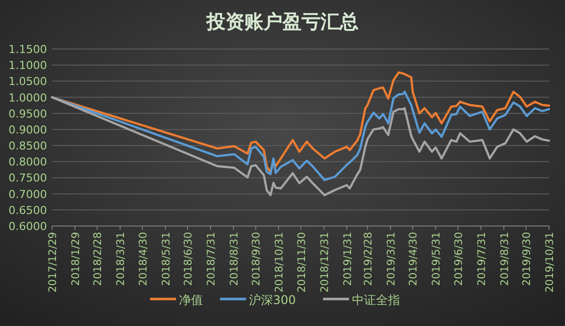 This screenshot has height=326, width=565. What do you see at coordinates (414, 259) in the screenshot?
I see `x-tick-label: 2019/4/30` at bounding box center [414, 259].